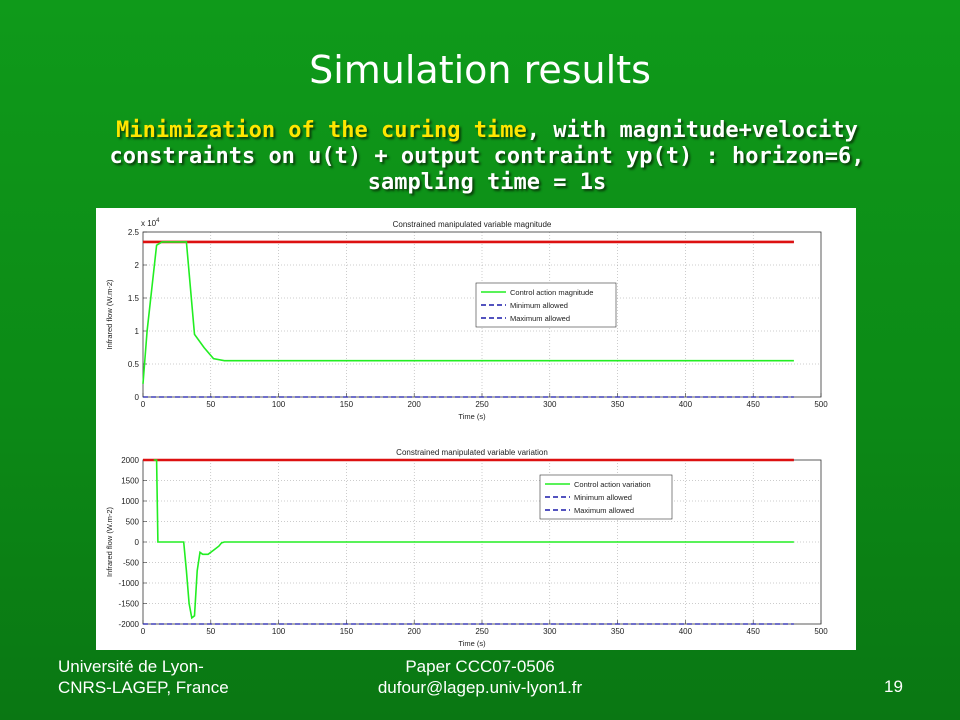 Image resolution: width=960 pixels, height=720 pixels. I want to click on slide-title: Simulation results, so click(480, 70).